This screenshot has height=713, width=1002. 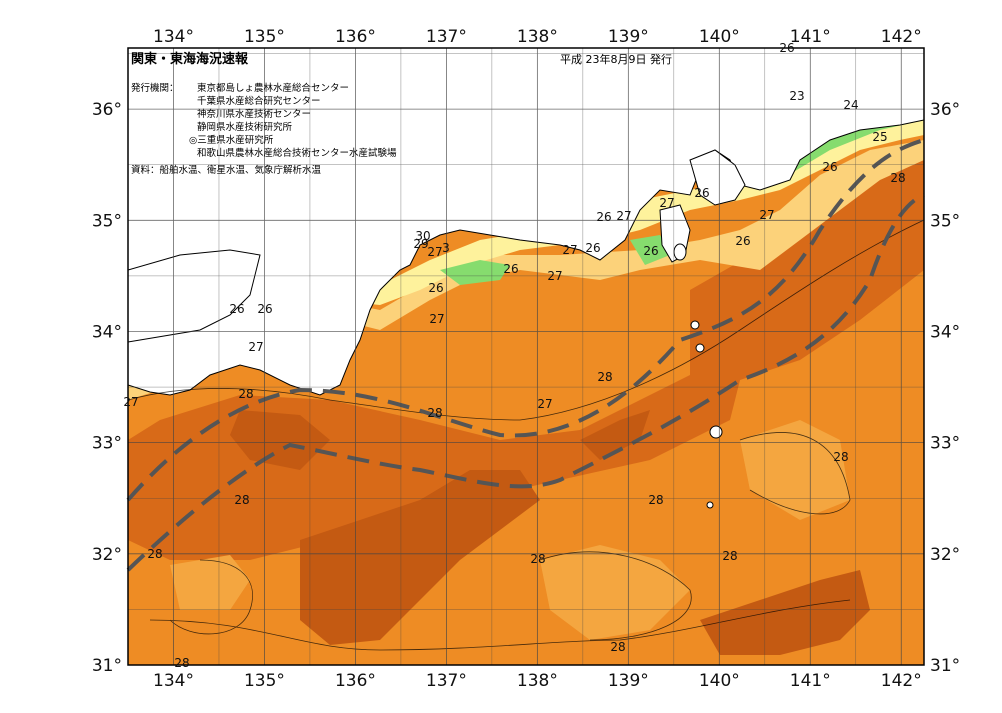 What do you see at coordinates (107, 388) in the screenshot?
I see `latitude-labels-left: 36° 35° 34° 33° 32° 31°` at bounding box center [107, 388].